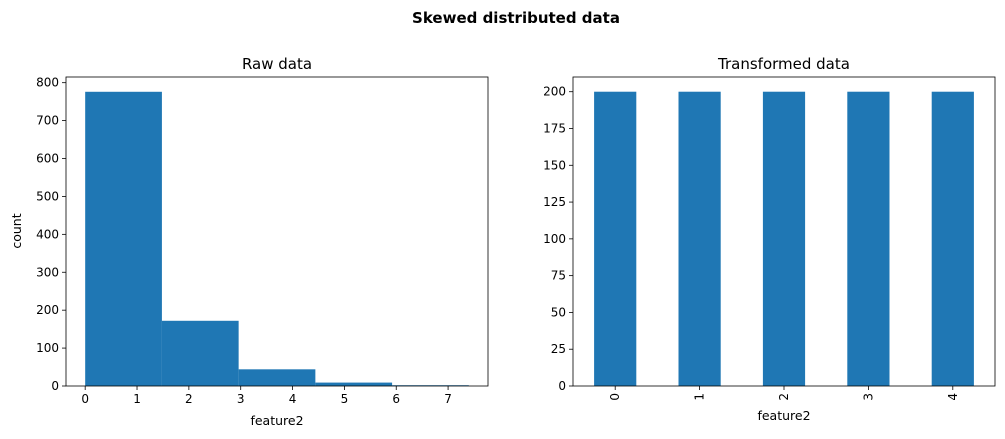 The width and height of the screenshot is (1005, 439). What do you see at coordinates (562, 386) in the screenshot?
I see `transformed-y-tick-label: 0` at bounding box center [562, 386].